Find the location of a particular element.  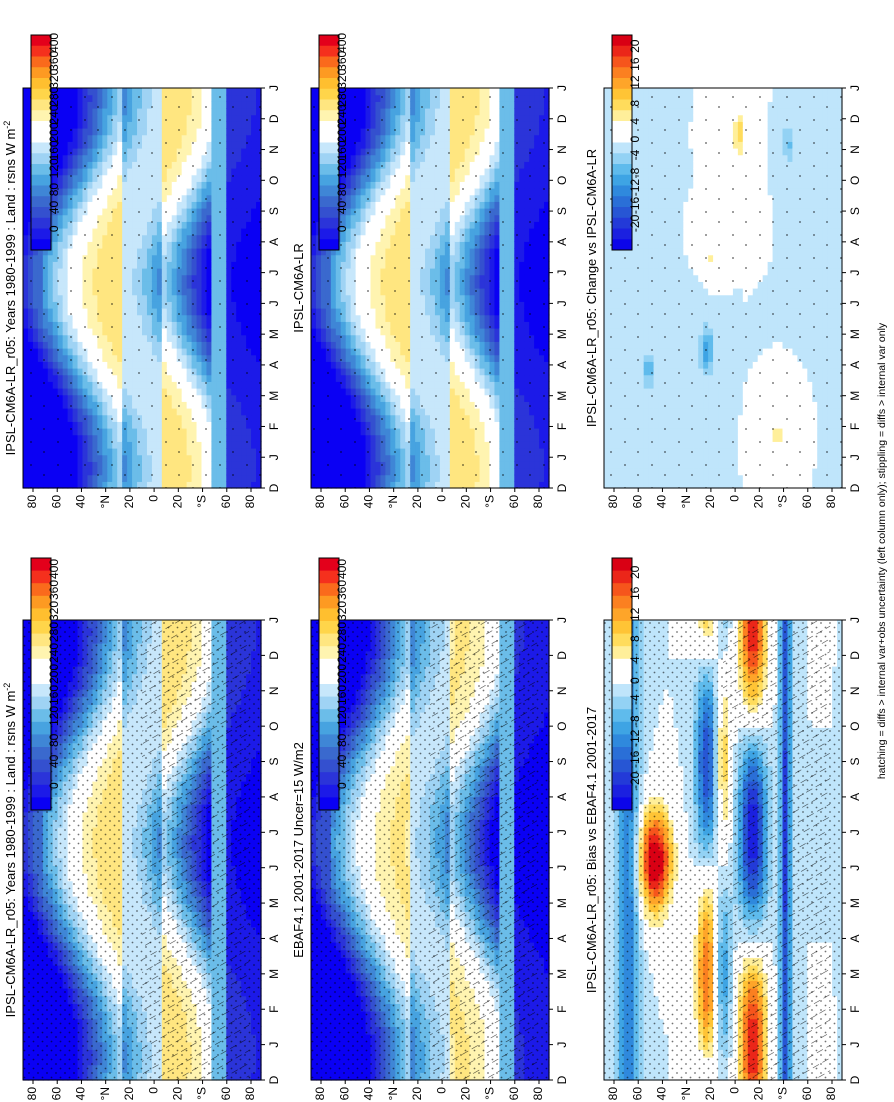

colorbar-tick-label: 200 is located at coordinates (54, 674).